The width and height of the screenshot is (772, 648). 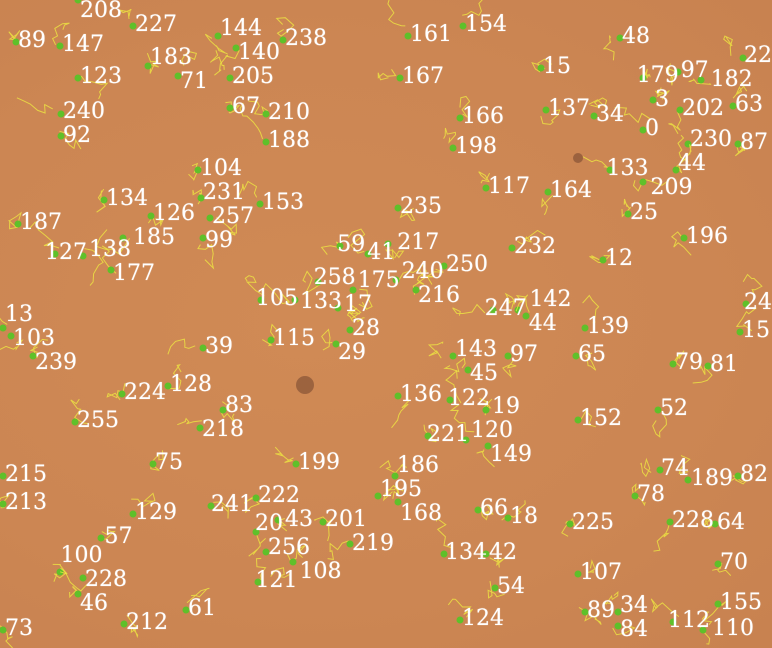 I want to click on track-label: 155, so click(x=741, y=602).